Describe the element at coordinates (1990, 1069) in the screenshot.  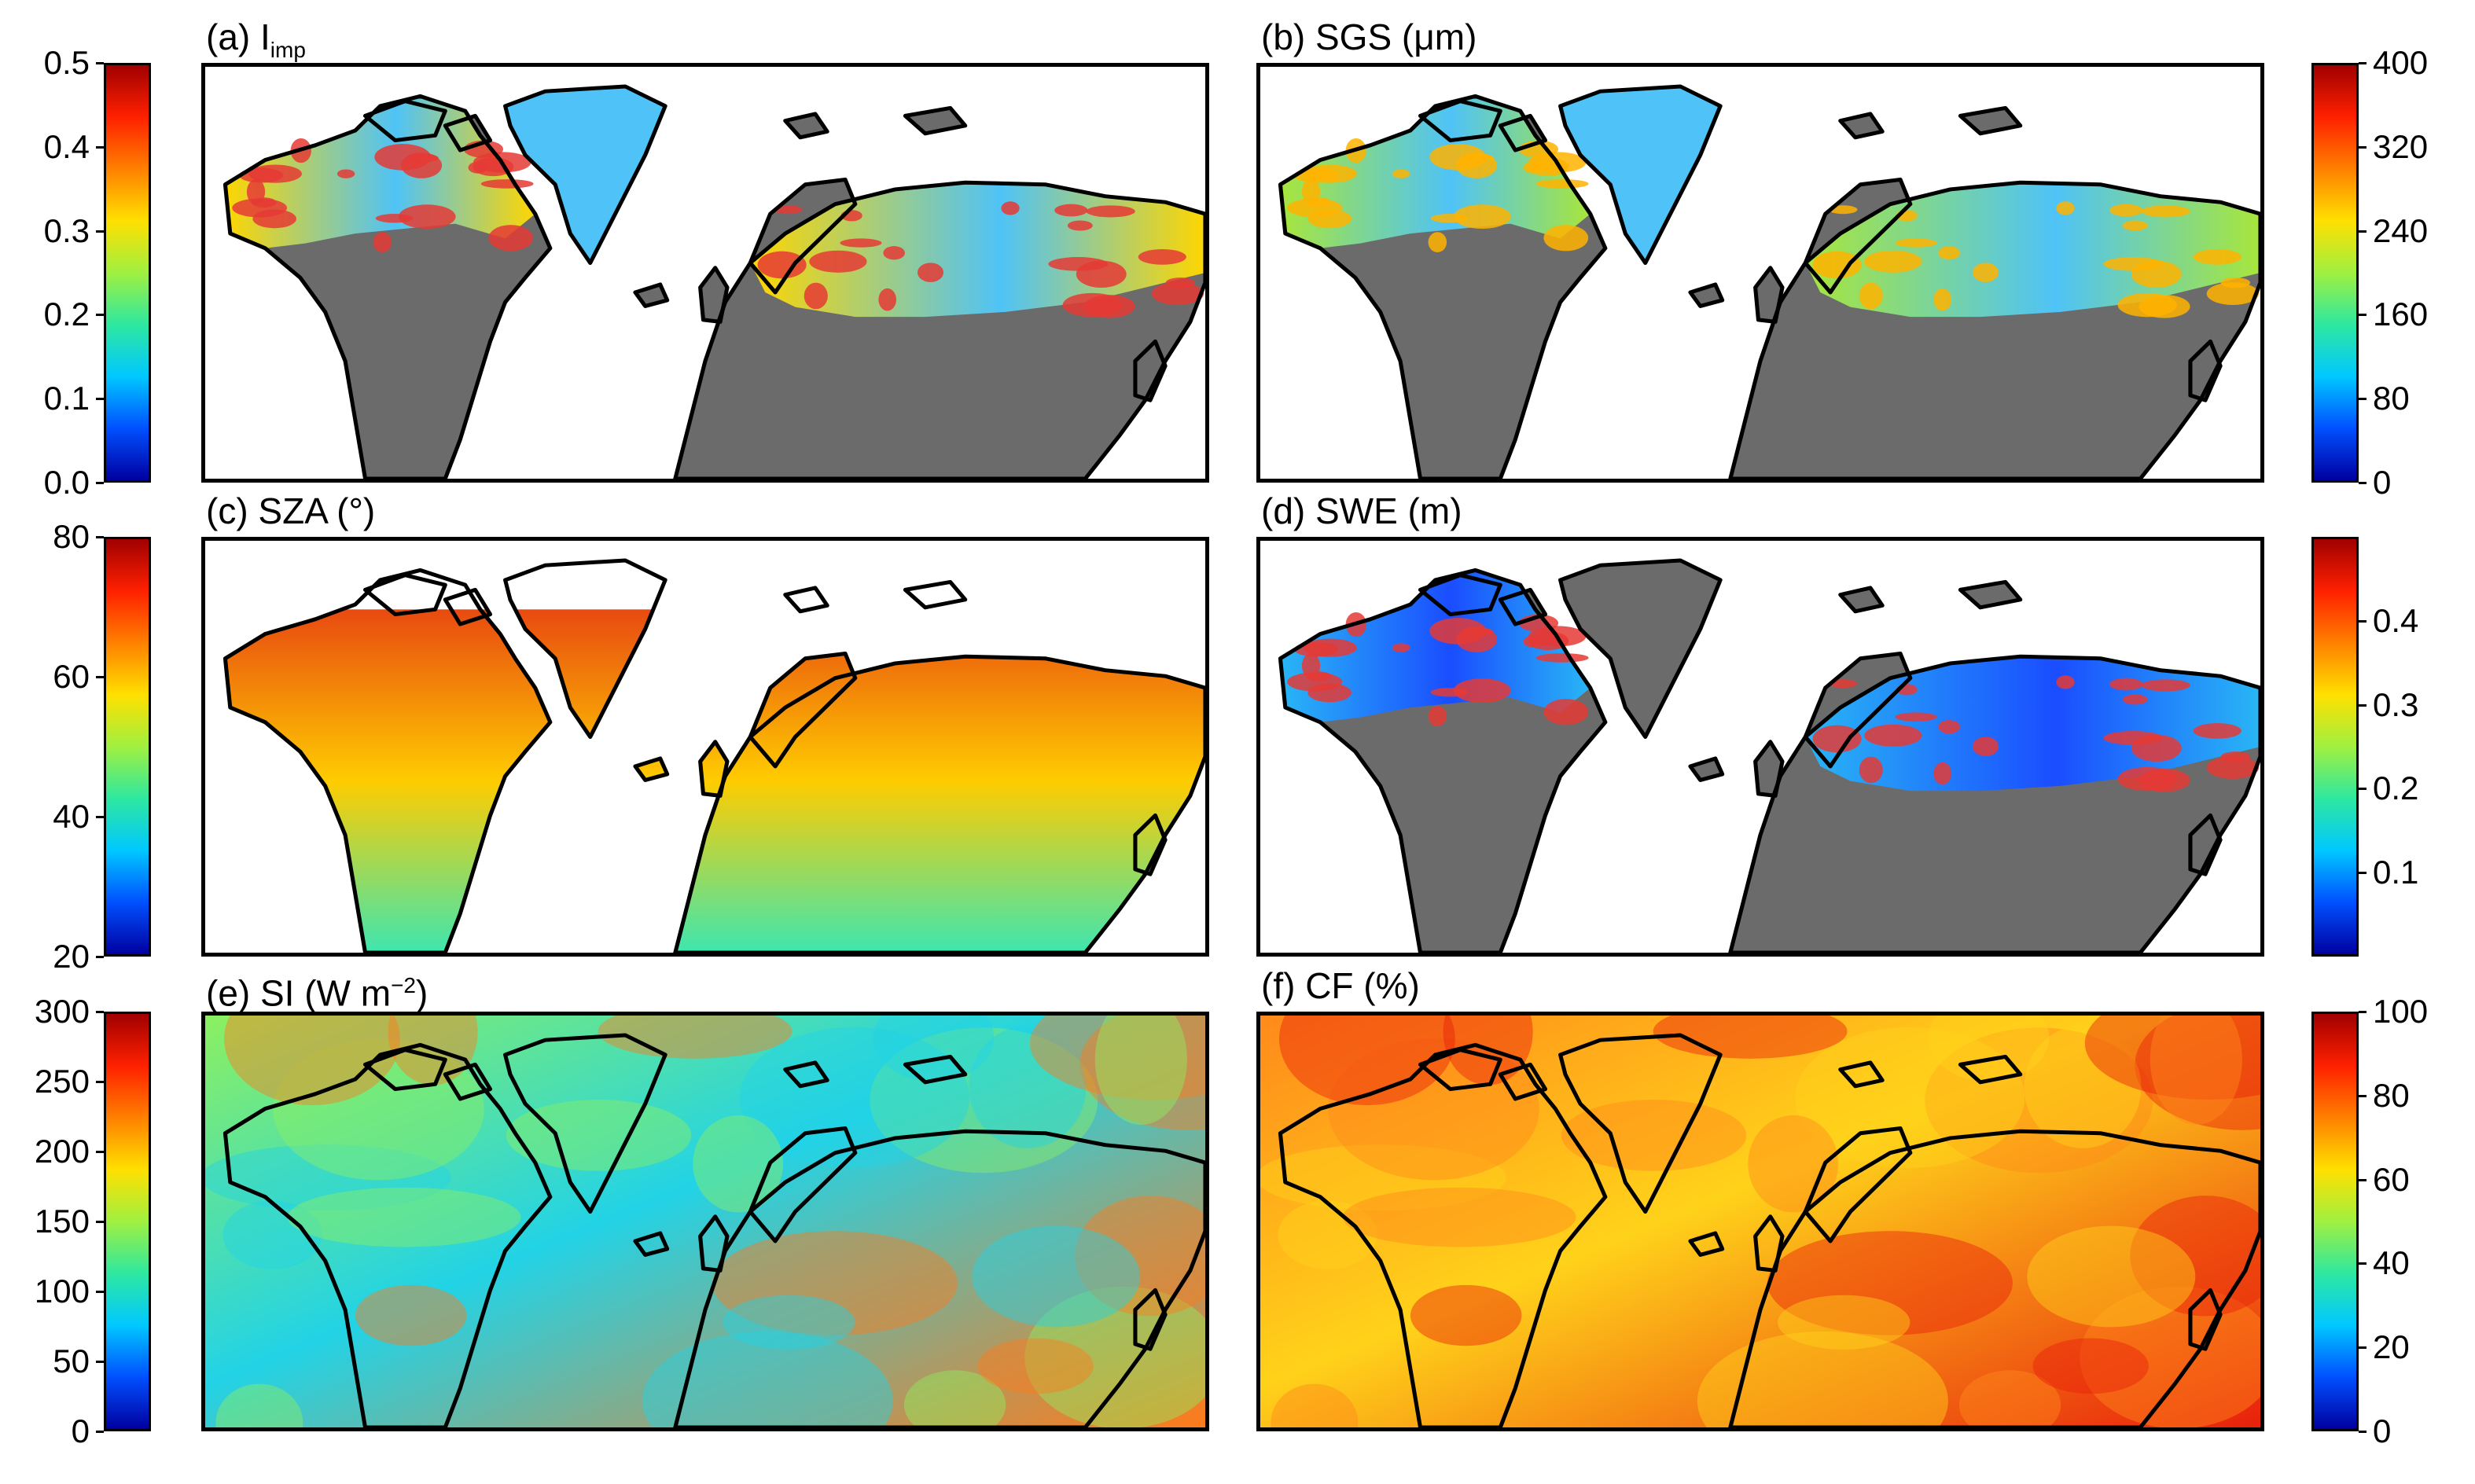
I see `coastline-nz_islands` at that location.